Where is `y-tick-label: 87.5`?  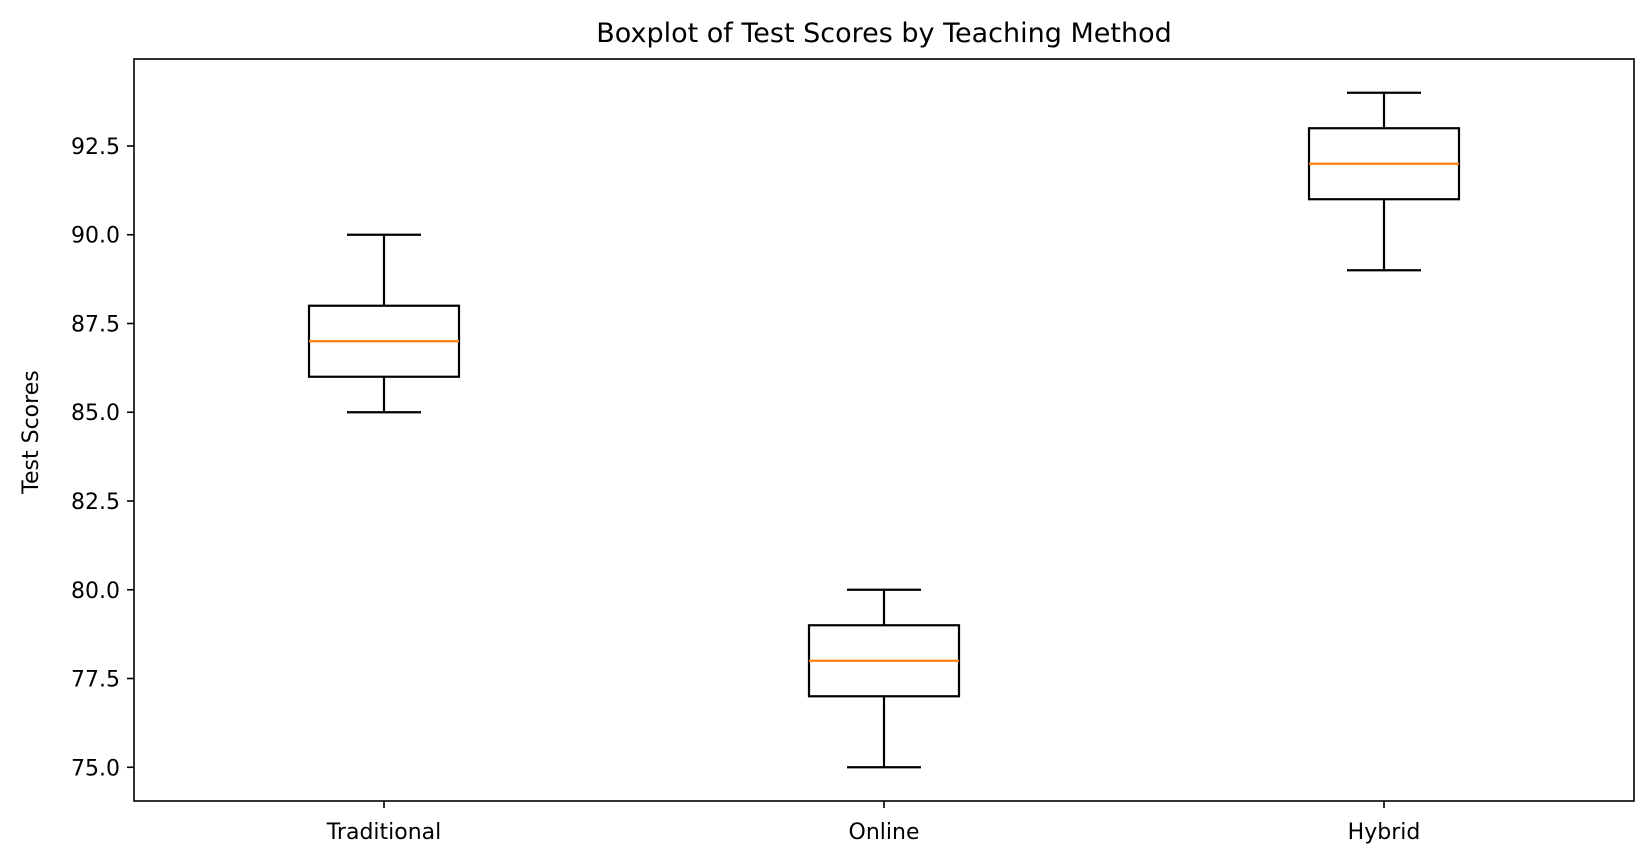 y-tick-label: 87.5 is located at coordinates (95, 324).